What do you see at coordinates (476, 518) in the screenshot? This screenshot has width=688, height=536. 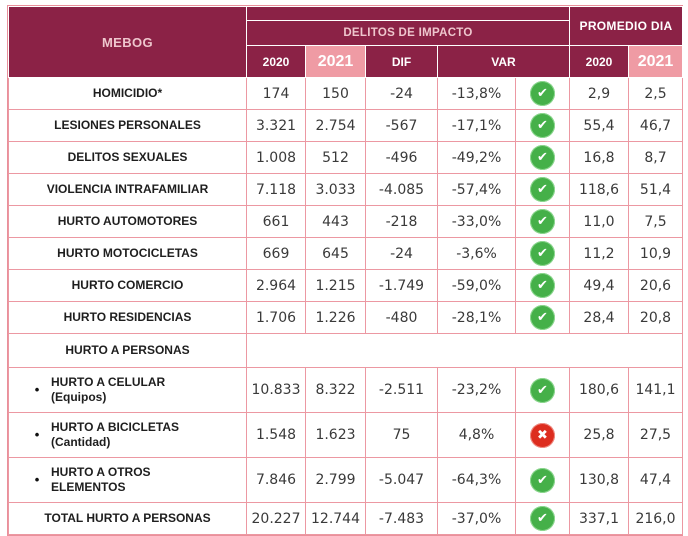 I see `value-var: -37,0%` at bounding box center [476, 518].